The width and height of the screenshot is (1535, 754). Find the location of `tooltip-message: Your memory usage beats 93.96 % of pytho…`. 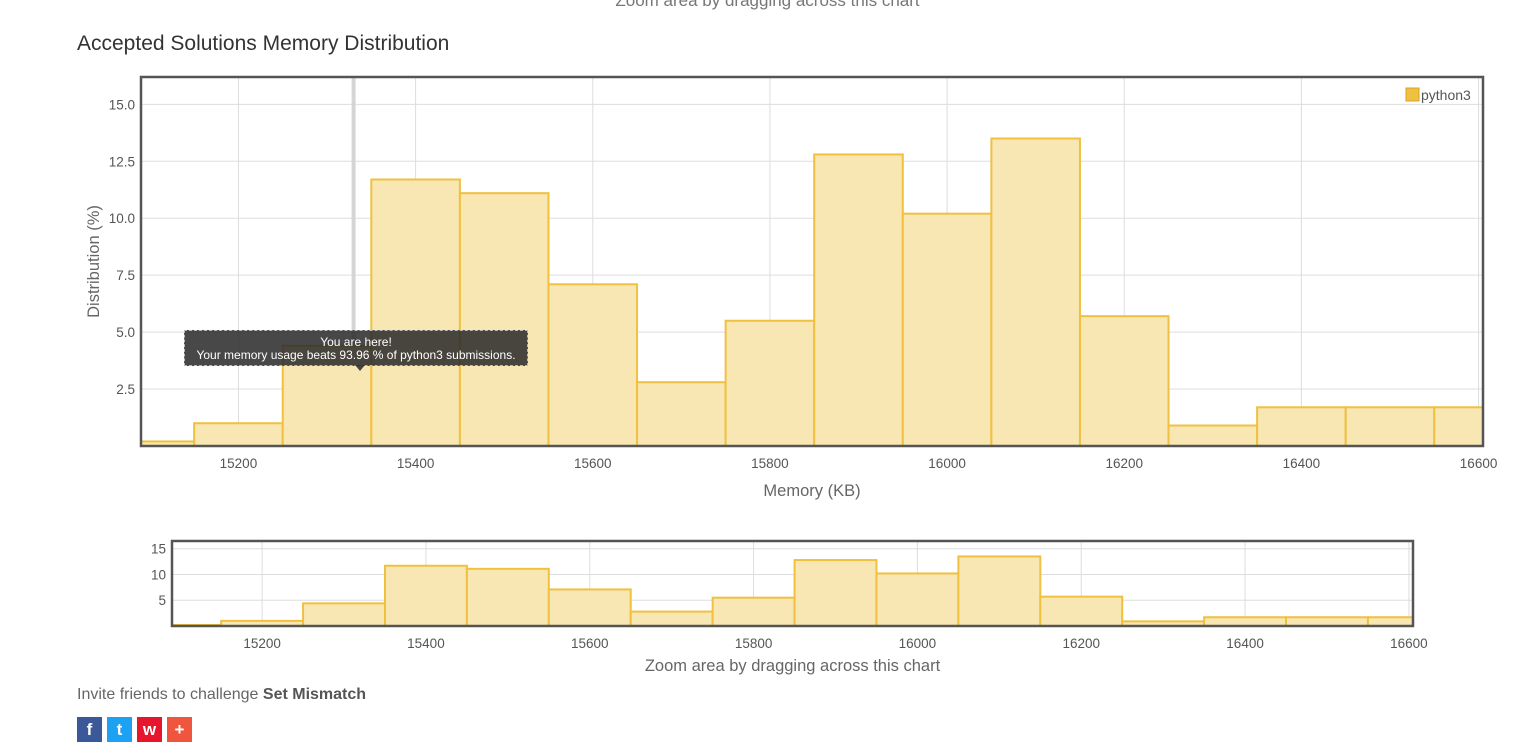

tooltip-message: Your memory usage beats 93.96 % of pytho… is located at coordinates (356, 355).